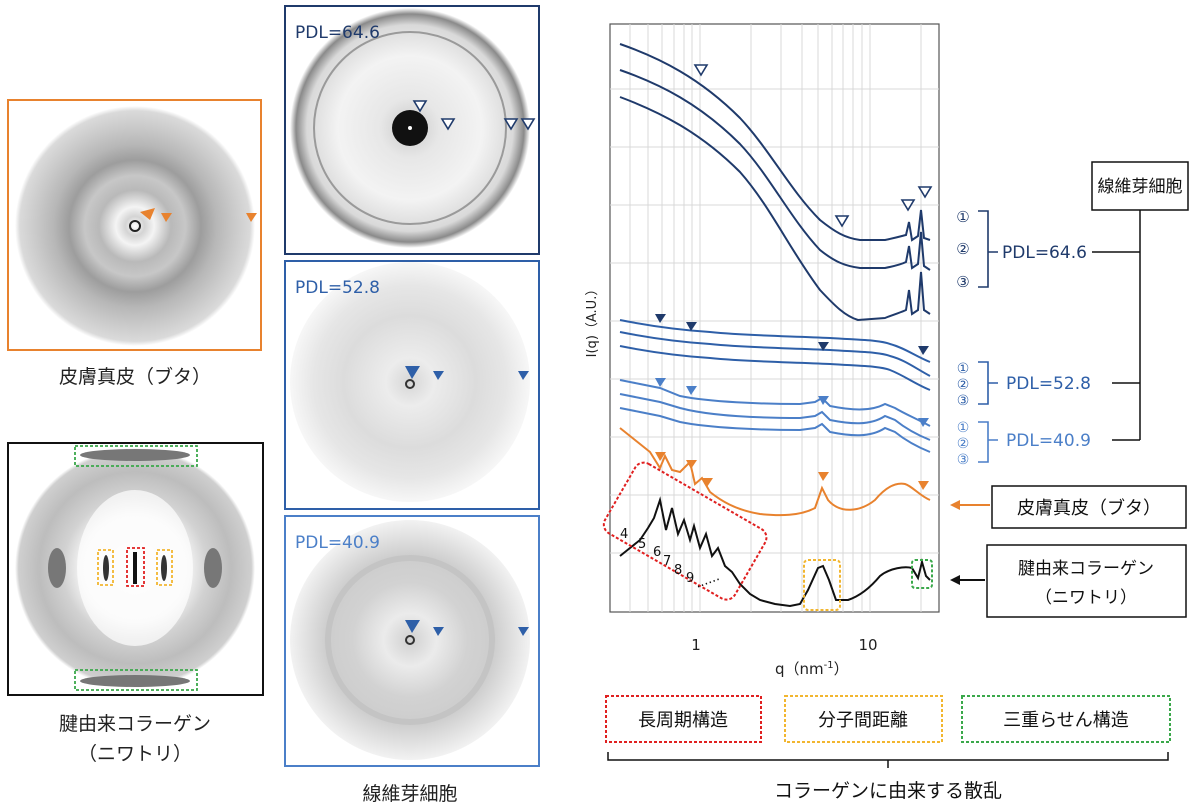 Image resolution: width=1197 pixels, height=811 pixels. I want to click on triple-helix-label: 三重らせん構造, so click(1066, 720).